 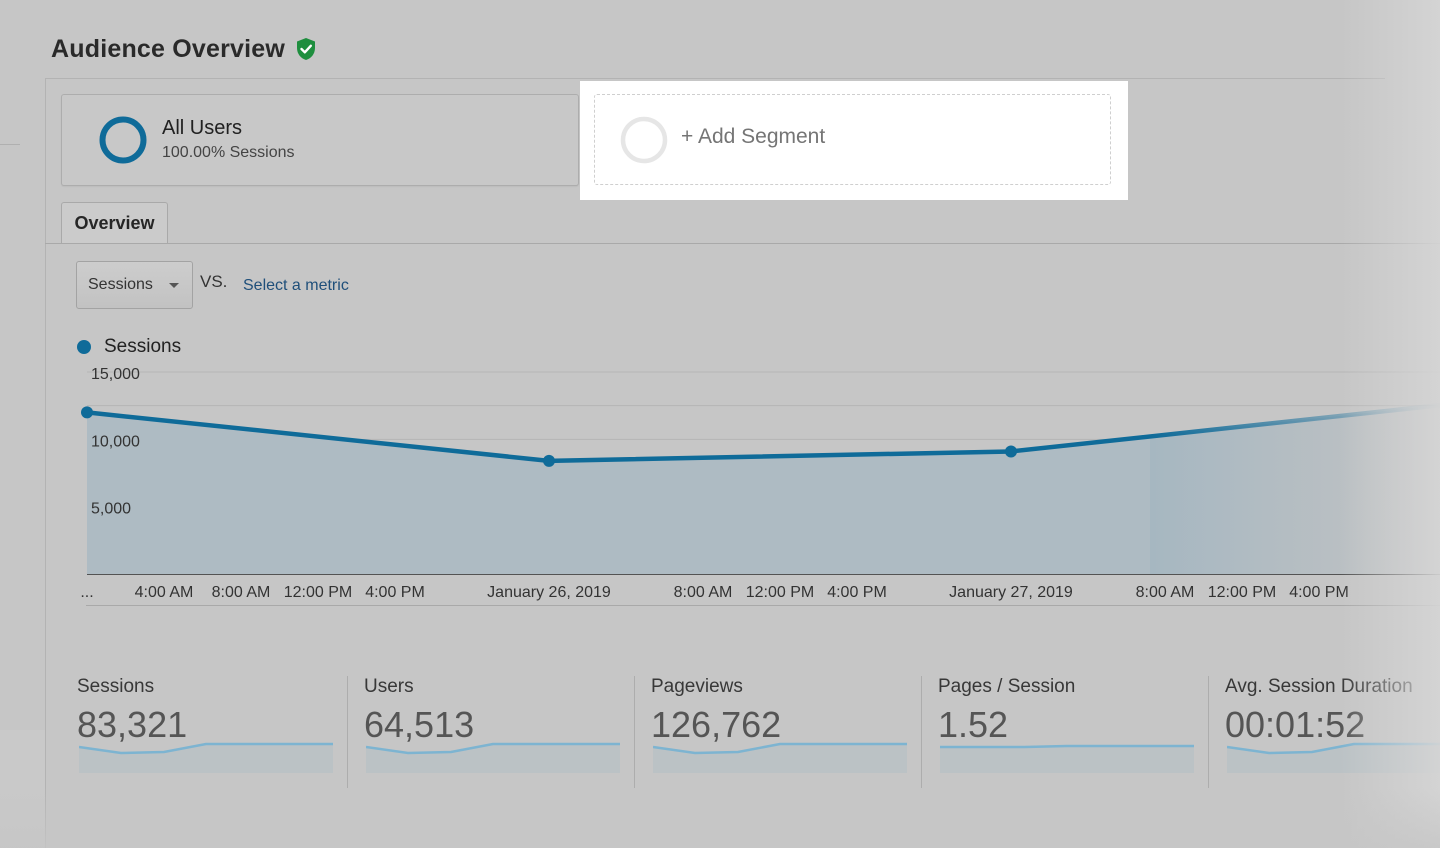 What do you see at coordinates (143, 346) in the screenshot?
I see `legend-label: Sessions` at bounding box center [143, 346].